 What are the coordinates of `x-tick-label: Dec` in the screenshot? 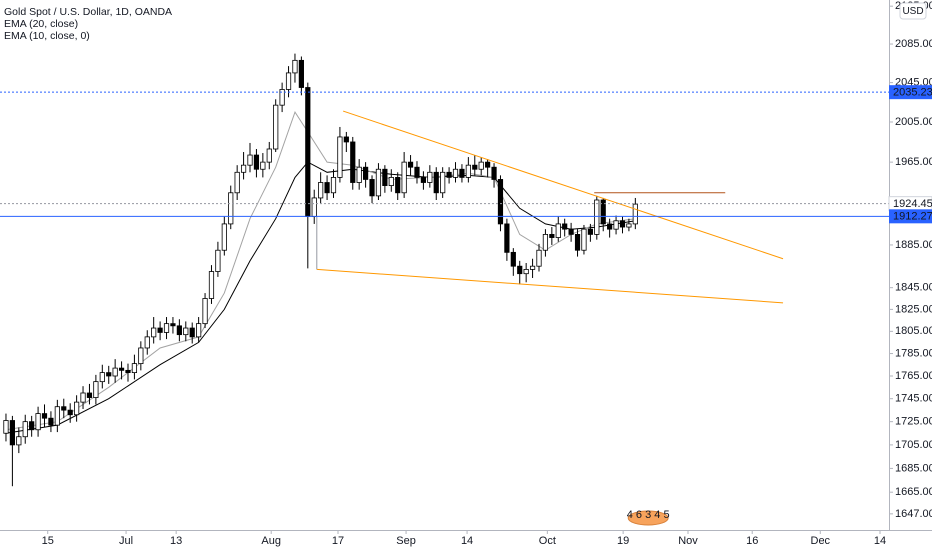 It's located at (821, 541).